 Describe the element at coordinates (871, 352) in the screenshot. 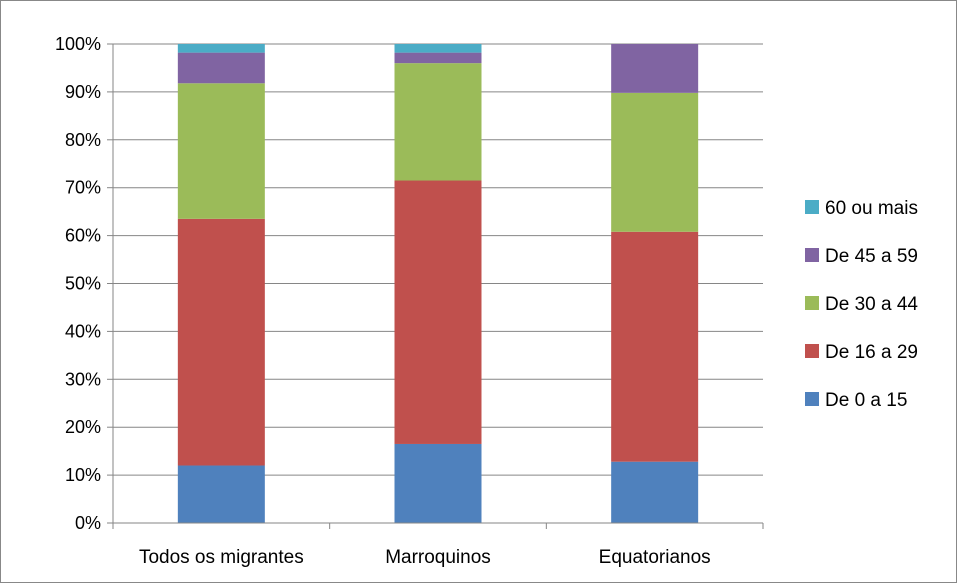

I see `legend-label: De 16 a 29` at that location.